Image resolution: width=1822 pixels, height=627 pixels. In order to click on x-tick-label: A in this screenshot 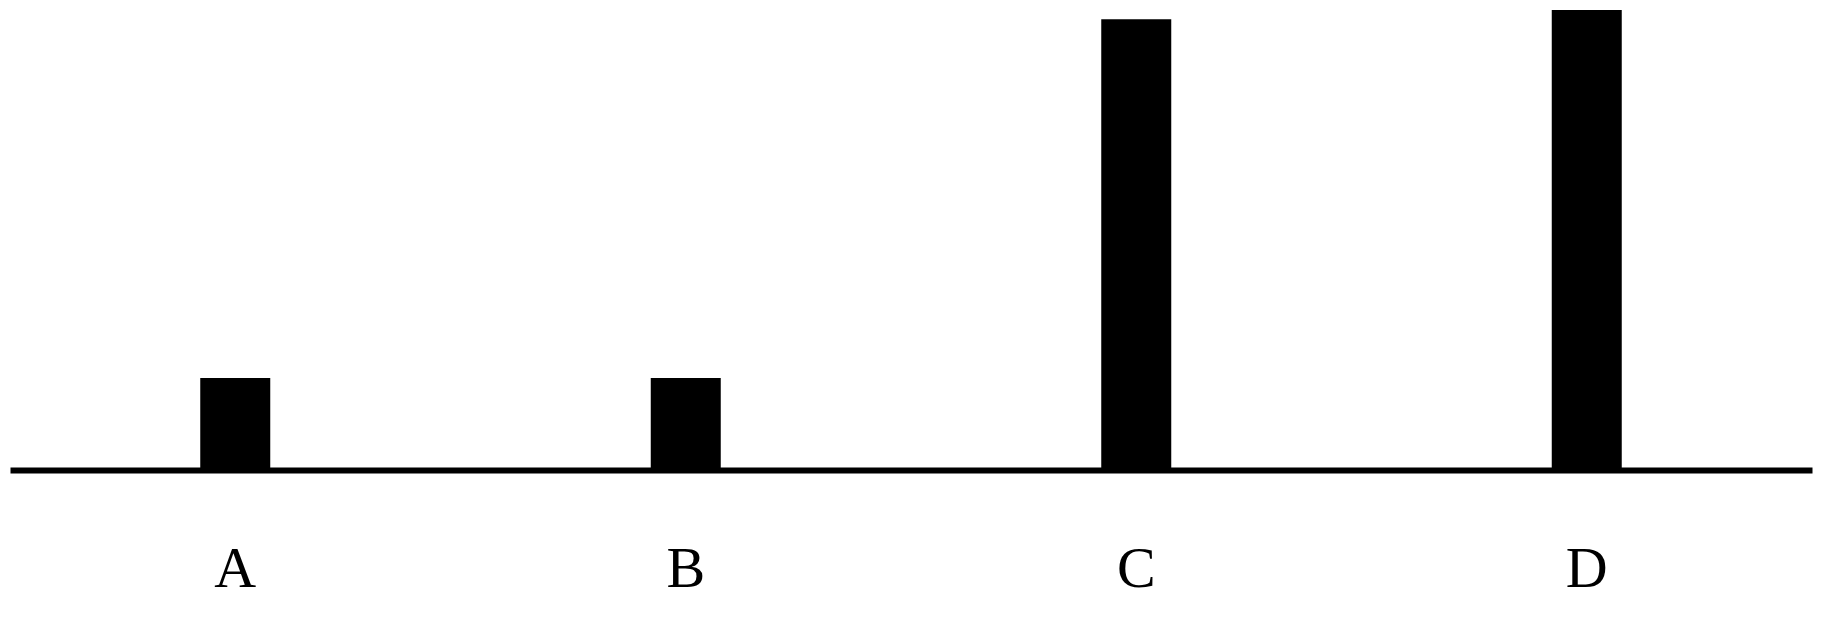, I will do `click(235, 567)`.